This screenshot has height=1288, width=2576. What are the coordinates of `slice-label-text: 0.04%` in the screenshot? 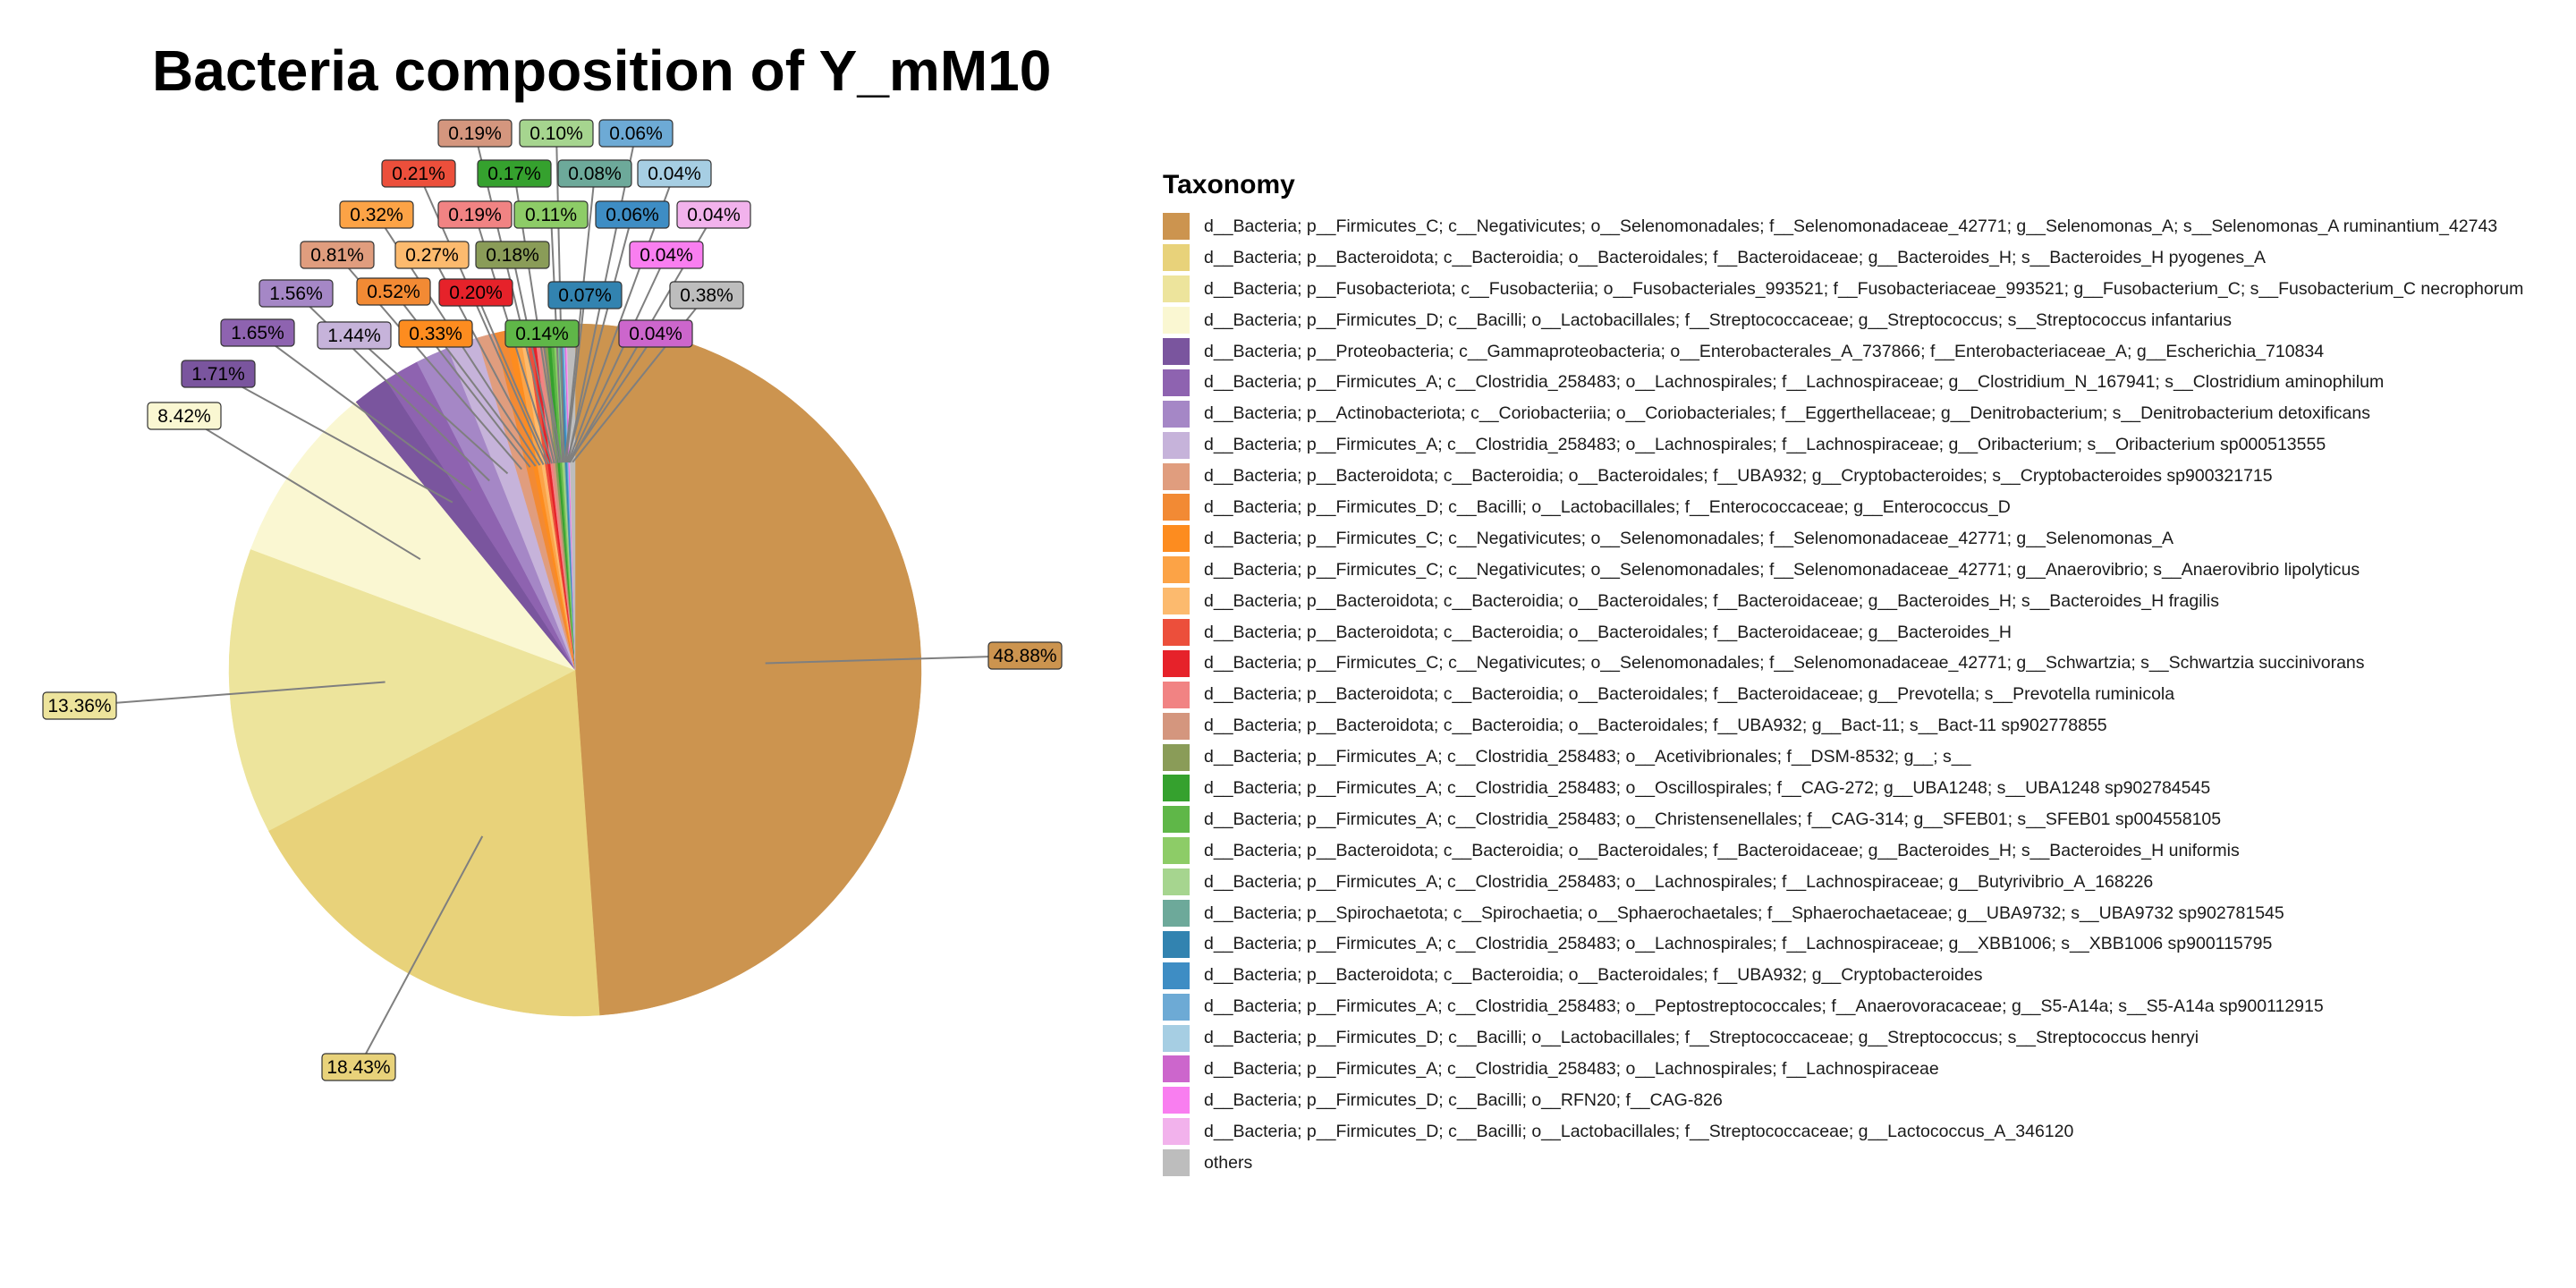 It's located at (714, 215).